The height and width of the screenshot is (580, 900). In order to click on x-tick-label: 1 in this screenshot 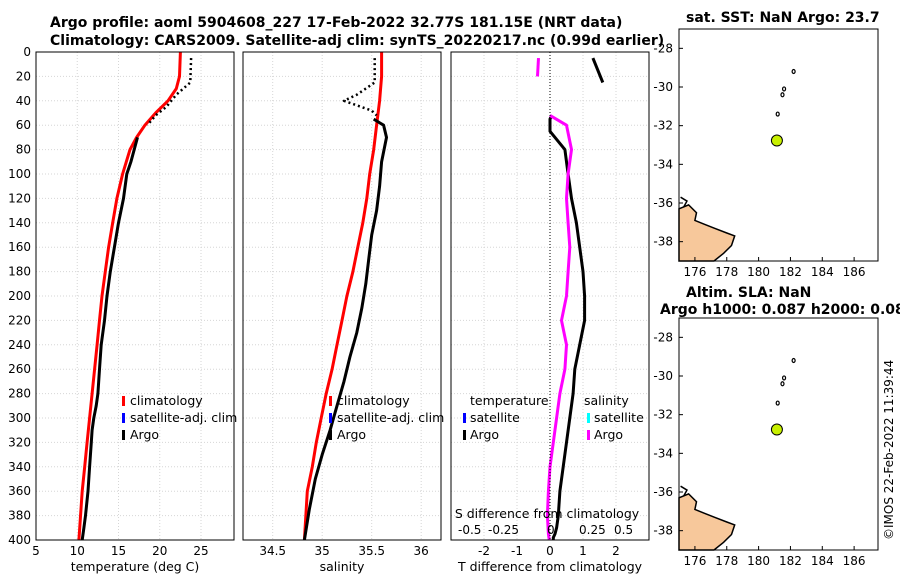, I will do `click(583, 551)`.